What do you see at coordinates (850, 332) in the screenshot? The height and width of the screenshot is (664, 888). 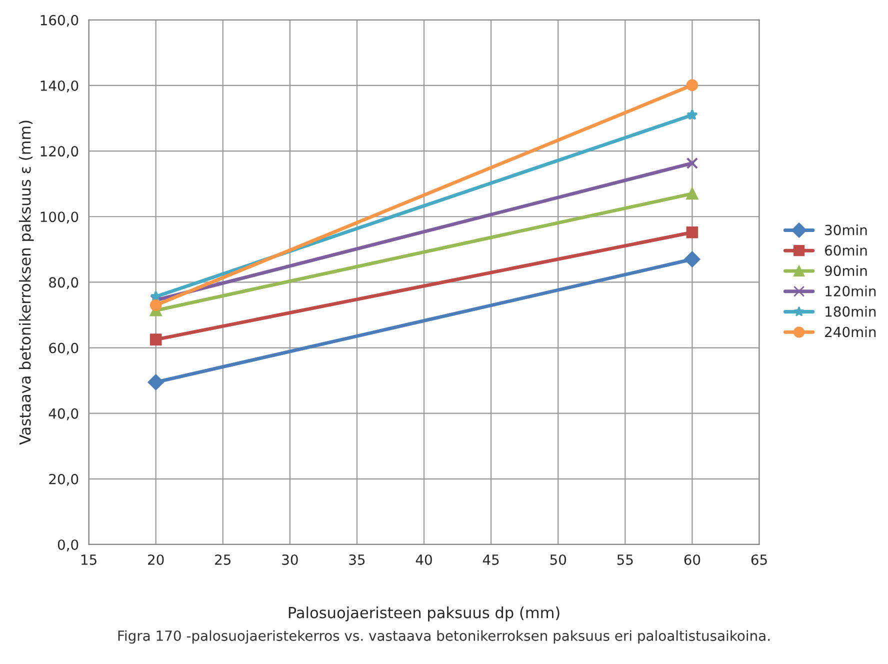 I see `legend-label: 240min` at bounding box center [850, 332].